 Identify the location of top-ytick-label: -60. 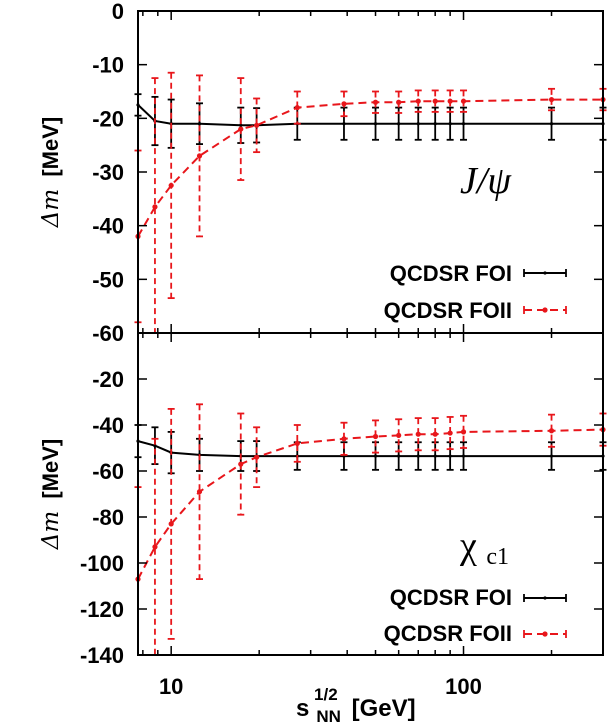
(108, 333).